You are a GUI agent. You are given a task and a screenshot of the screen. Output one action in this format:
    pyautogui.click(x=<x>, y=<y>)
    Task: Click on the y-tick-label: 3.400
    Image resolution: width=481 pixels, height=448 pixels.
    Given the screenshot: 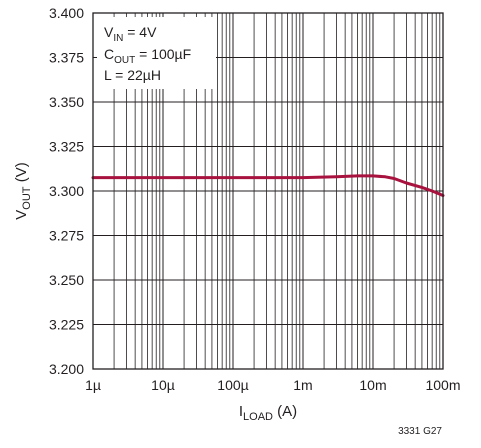 What is the action you would take?
    pyautogui.click(x=66, y=13)
    